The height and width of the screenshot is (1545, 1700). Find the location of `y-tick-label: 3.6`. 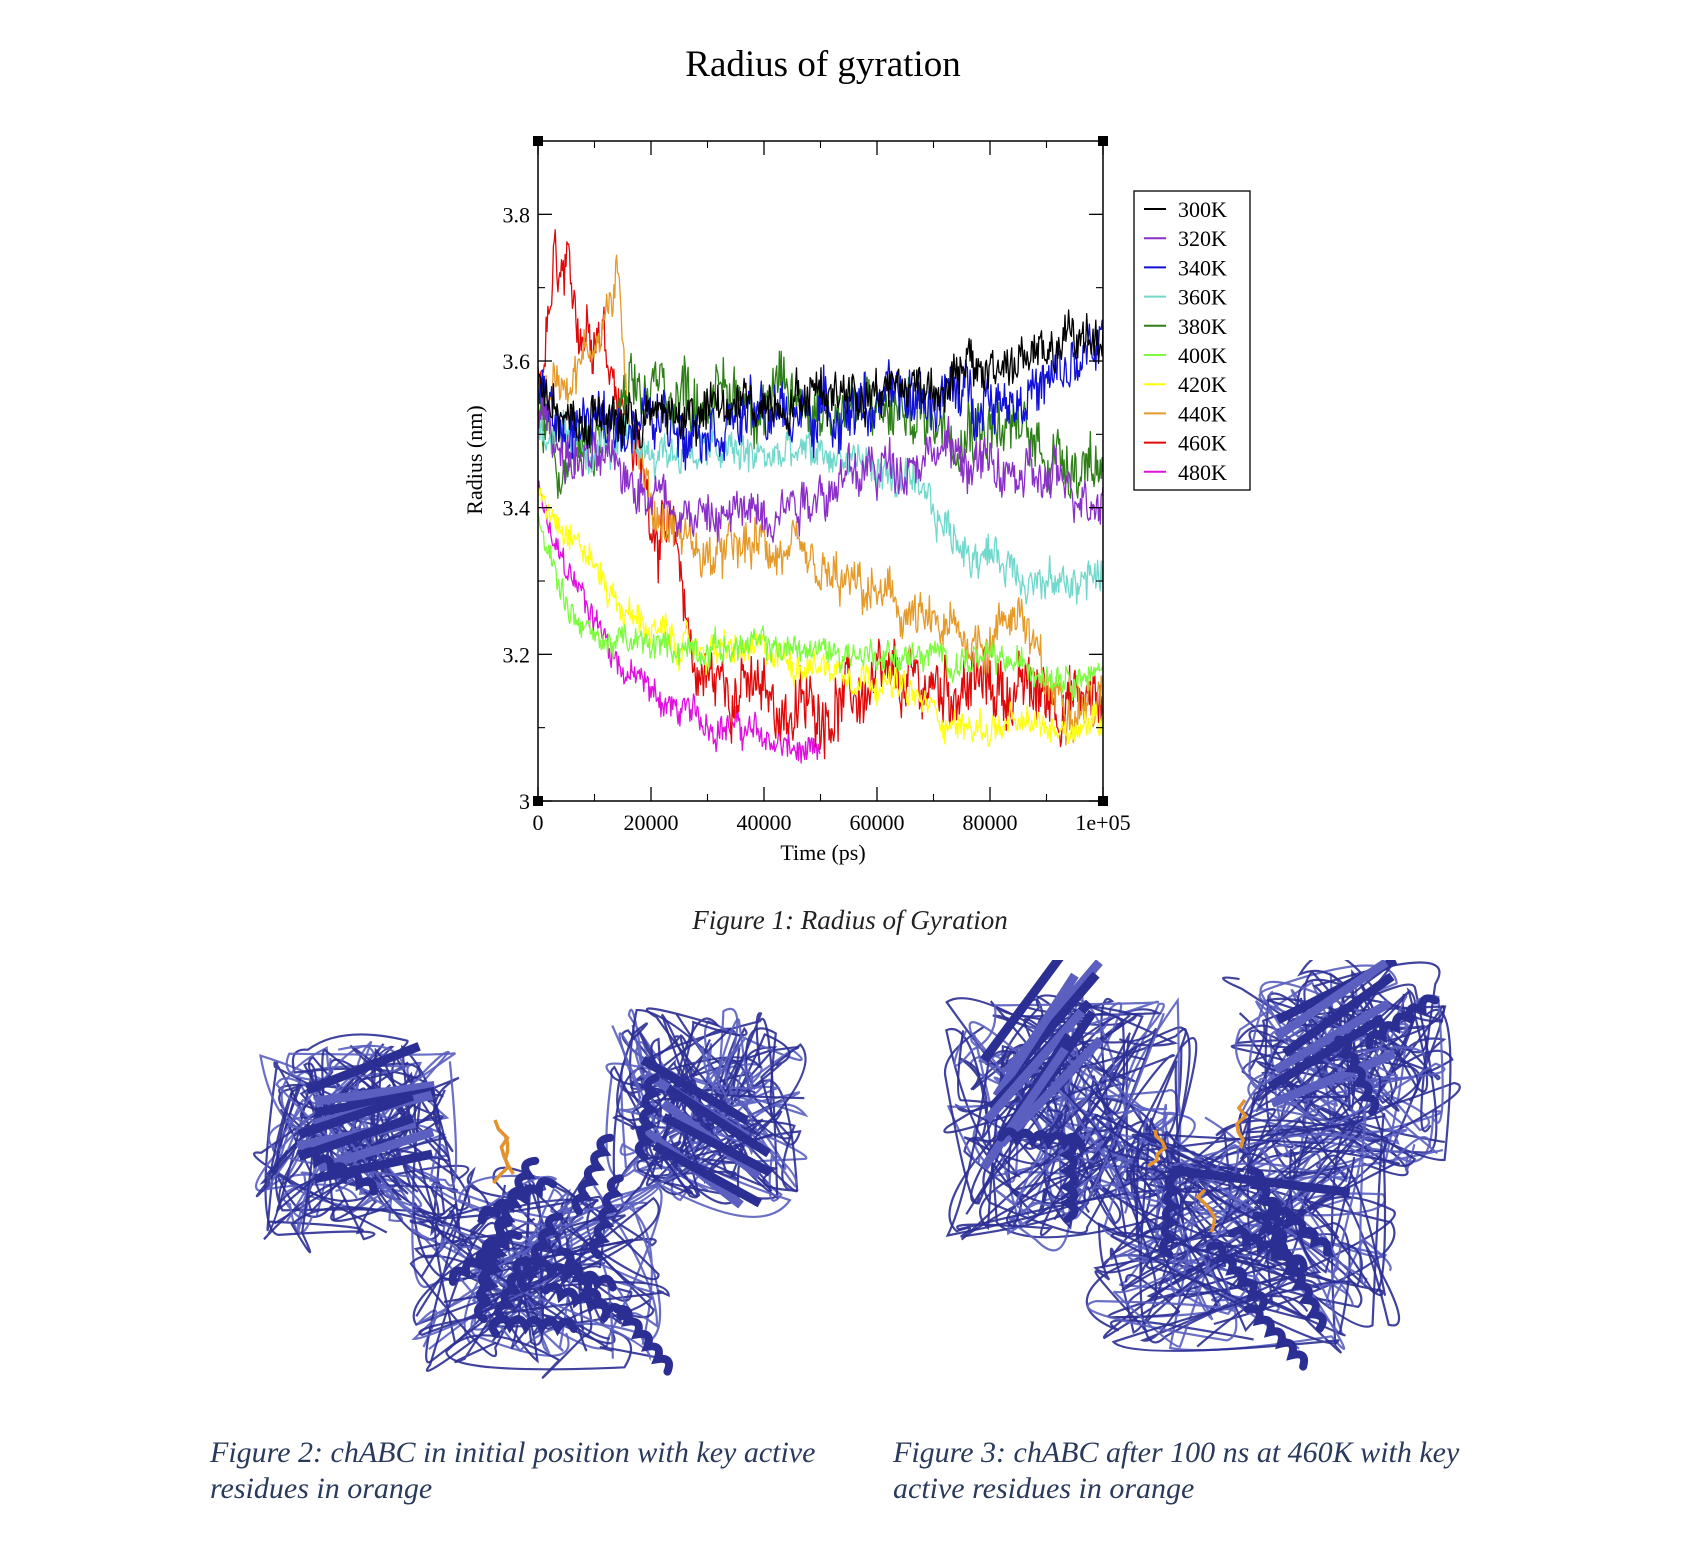

y-tick-label: 3.6 is located at coordinates (517, 361).